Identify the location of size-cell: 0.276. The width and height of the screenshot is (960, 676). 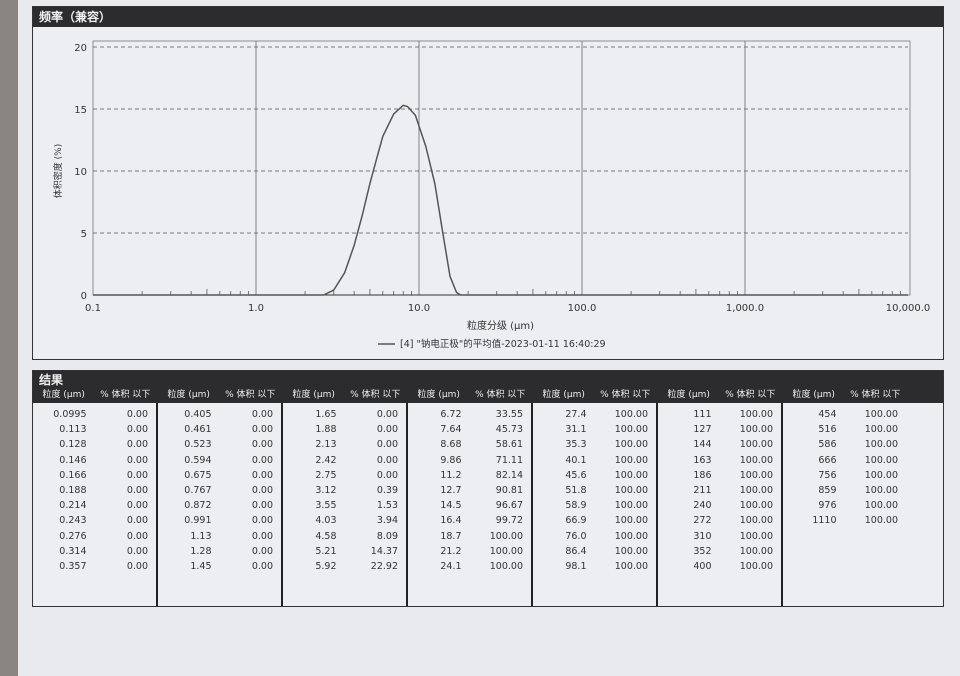
(73, 536).